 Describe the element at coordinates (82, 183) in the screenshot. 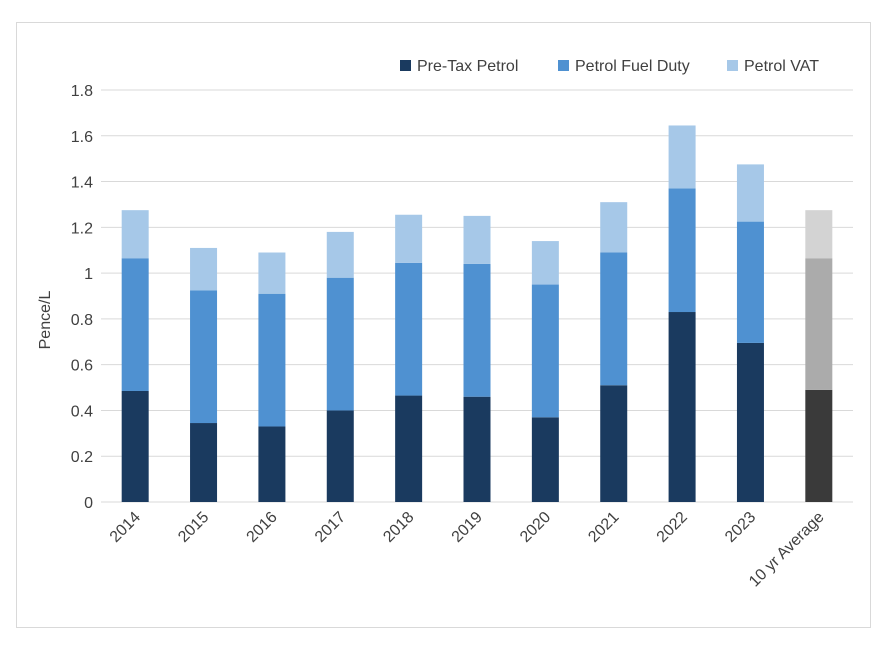

I see `y-tick-label: 1.4` at that location.